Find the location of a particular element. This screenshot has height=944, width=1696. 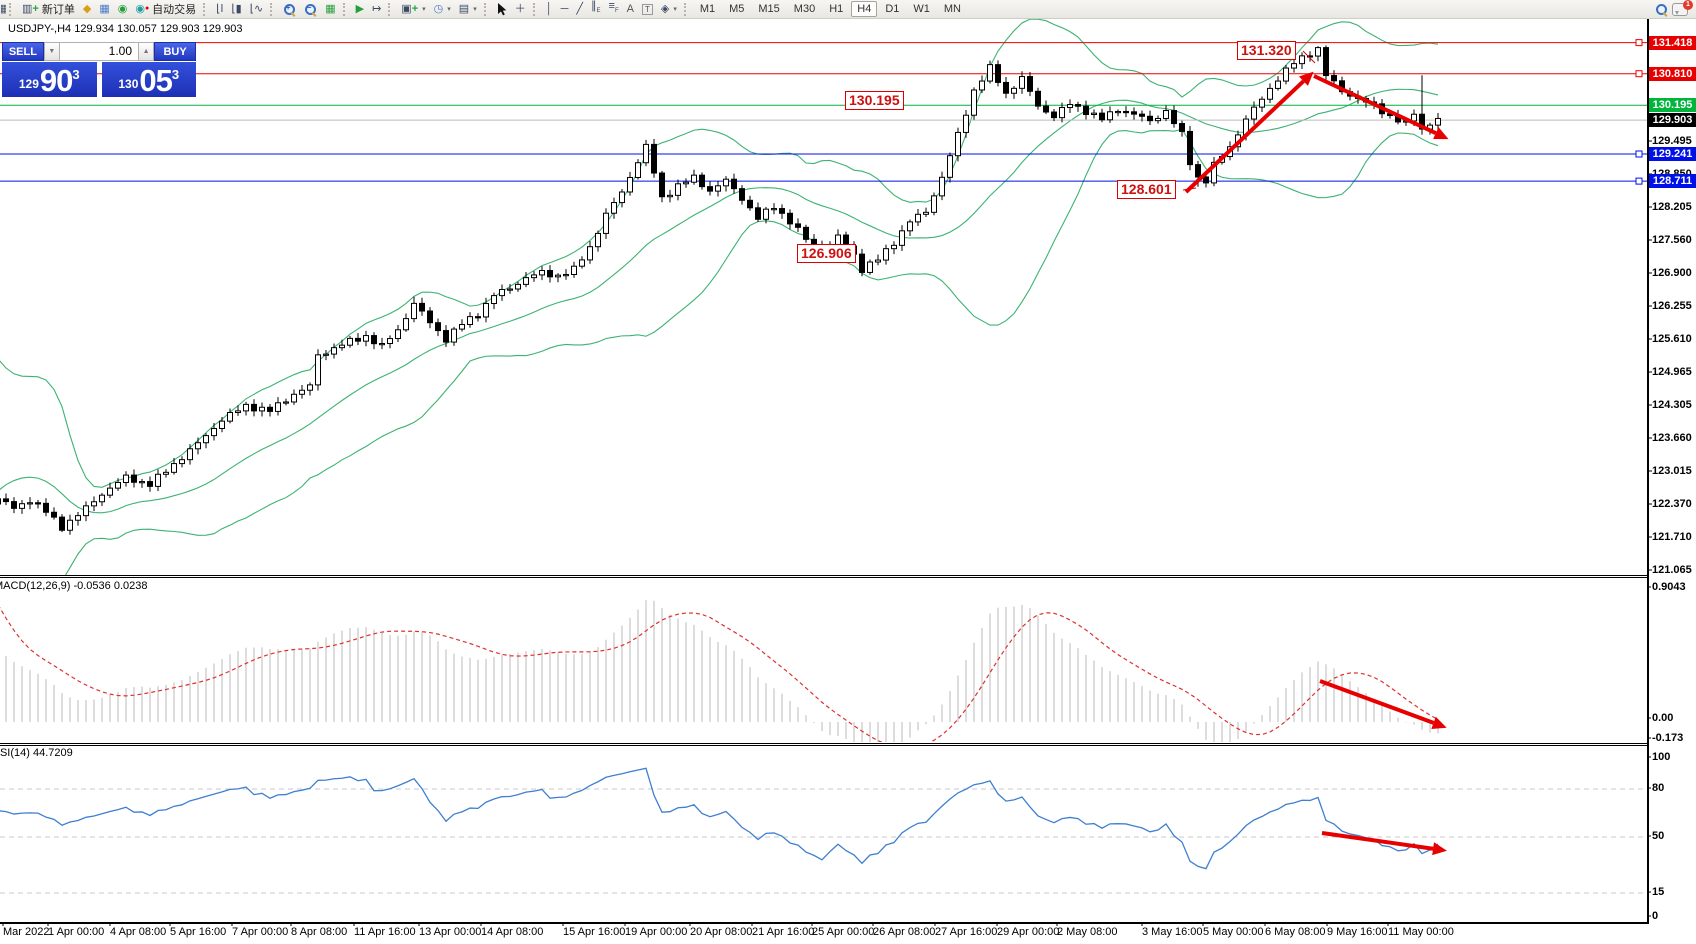

shapes-dropdown: ◈ ▾ is located at coordinates (669, 9).